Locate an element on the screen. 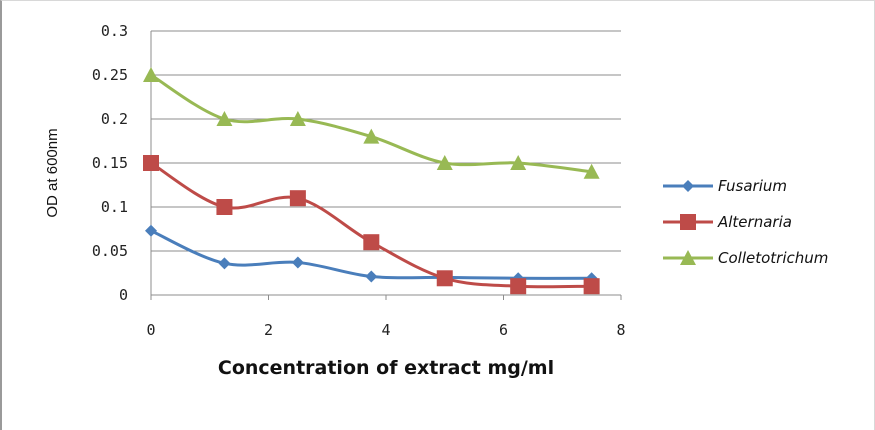 Image resolution: width=875 pixels, height=430 pixels. y-tick-label: 0.25 is located at coordinates (110, 75).